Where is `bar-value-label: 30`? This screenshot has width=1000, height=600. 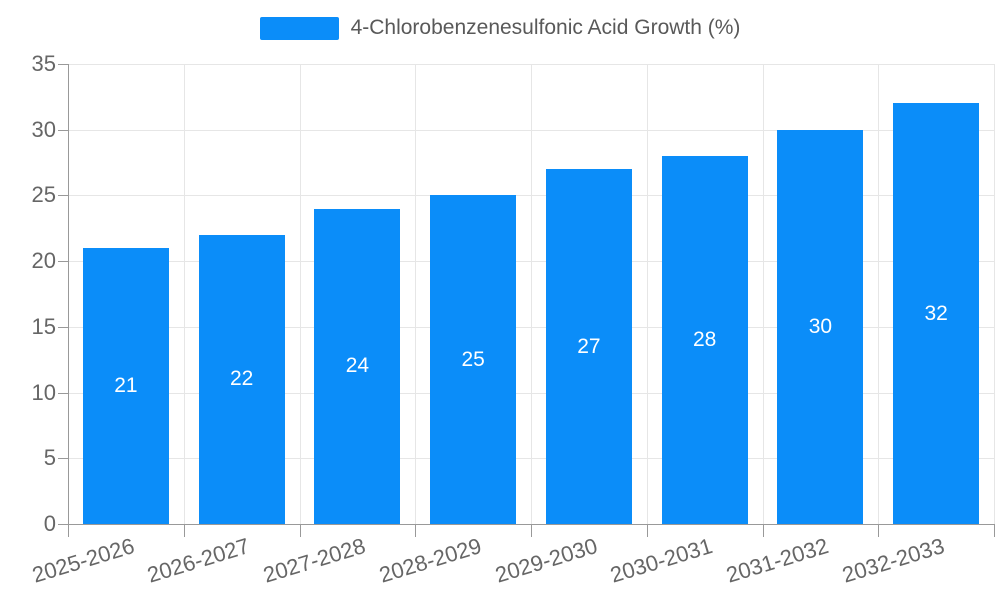 bar-value-label: 30 is located at coordinates (820, 326).